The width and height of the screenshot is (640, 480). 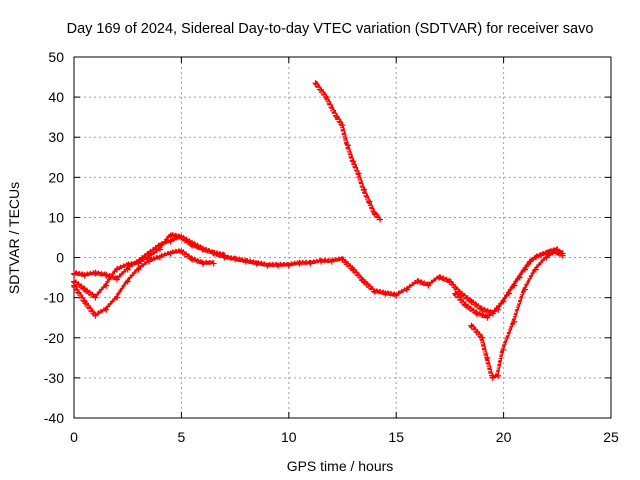 I want to click on y-tick-label: -30, so click(x=54, y=378).